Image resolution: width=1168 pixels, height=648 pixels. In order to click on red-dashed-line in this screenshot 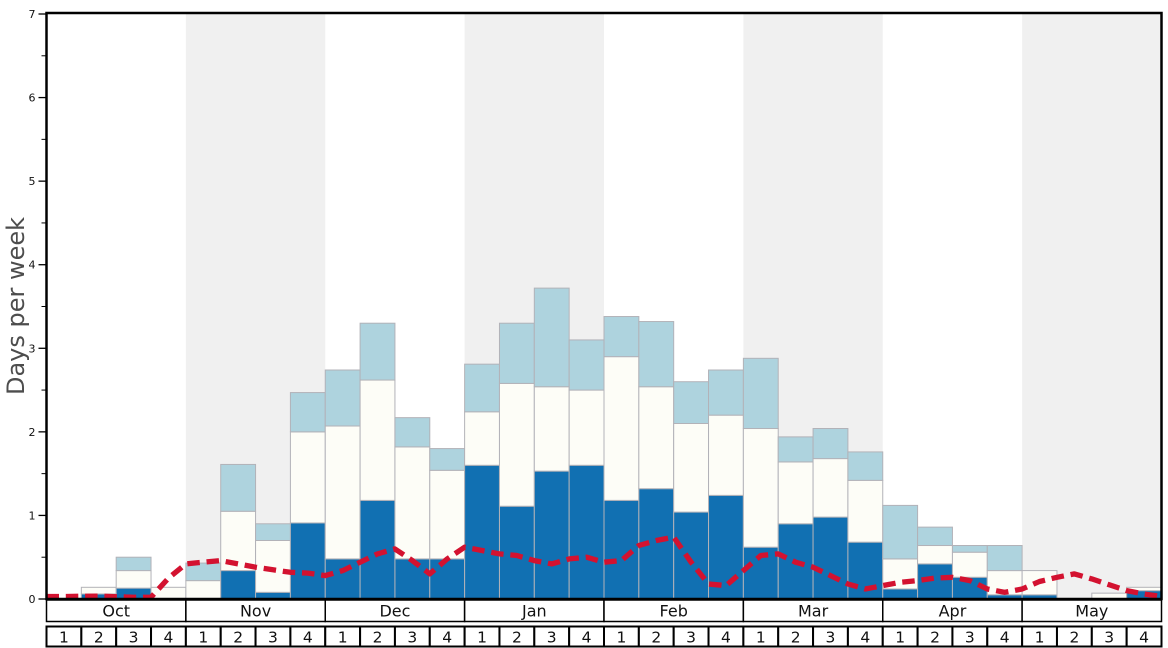, I will do `click(604, 567)`.